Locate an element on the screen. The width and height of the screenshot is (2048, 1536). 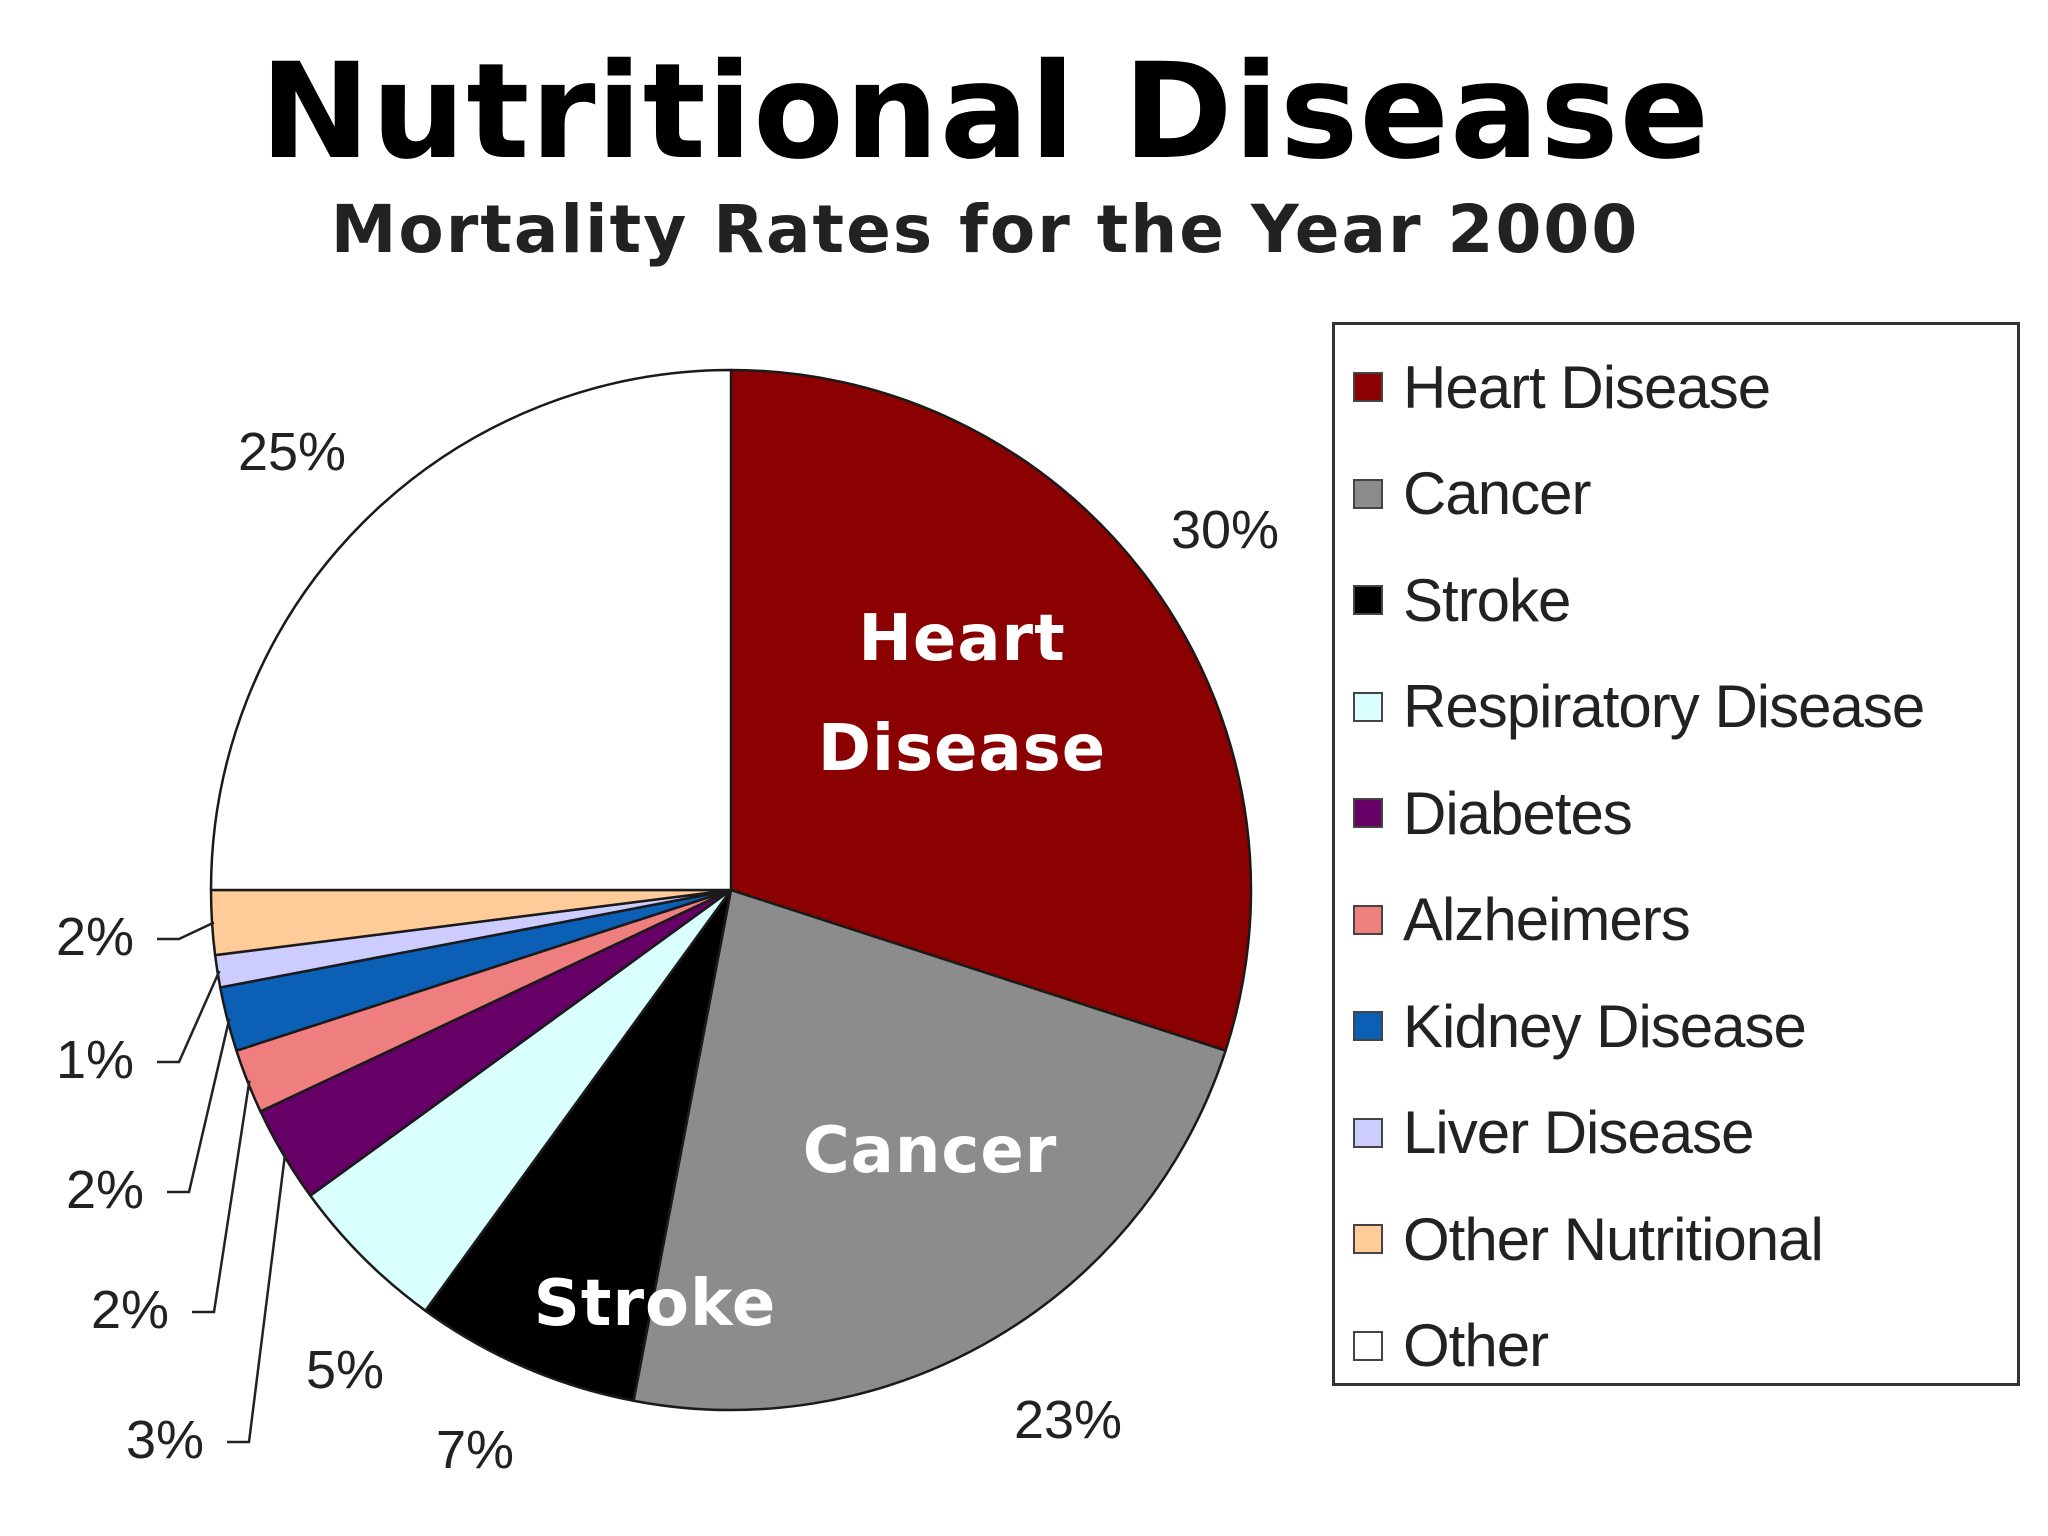
percent-label-respiratory-disease: 5% is located at coordinates (345, 1370).